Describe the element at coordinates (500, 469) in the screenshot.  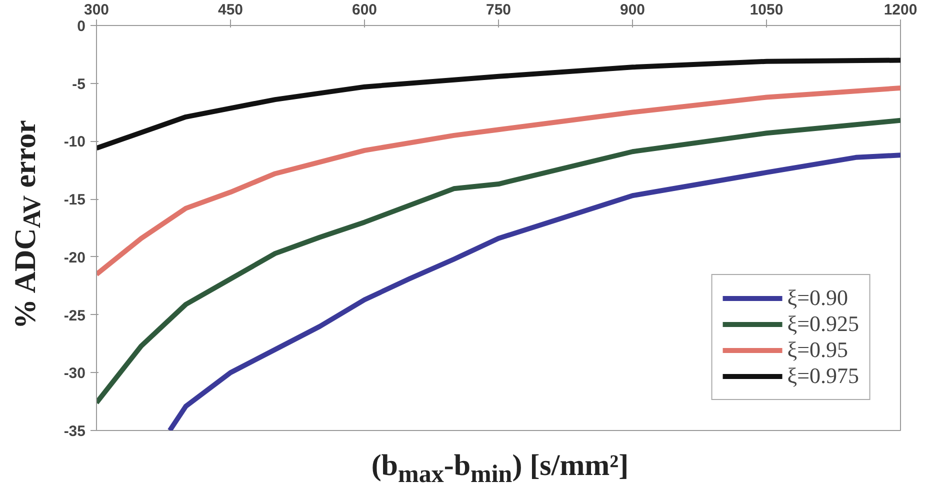
I see `x-axis-title: (b$_{max}$-b$_{min}$) [s/mm²]` at that location.